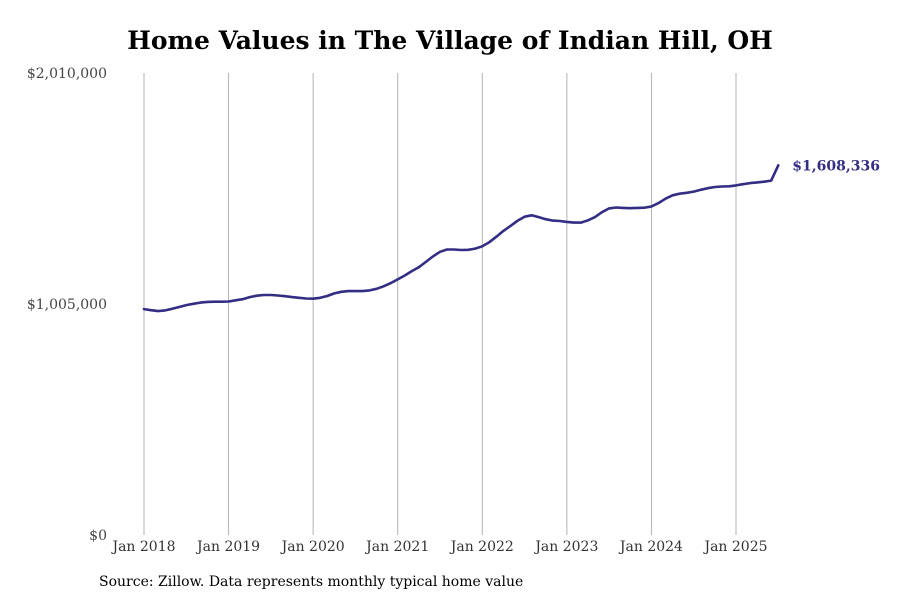 Image resolution: width=900 pixels, height=600 pixels. What do you see at coordinates (227, 547) in the screenshot?
I see `x-tick-label: Jan 2019` at bounding box center [227, 547].